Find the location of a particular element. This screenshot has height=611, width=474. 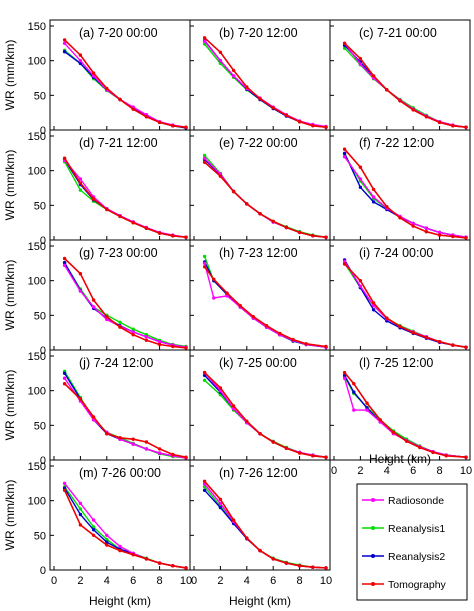

panel-g: 0 50 100 150 (g) 7-23 00:00 WR (mm/km) is located at coordinates (97, 298).